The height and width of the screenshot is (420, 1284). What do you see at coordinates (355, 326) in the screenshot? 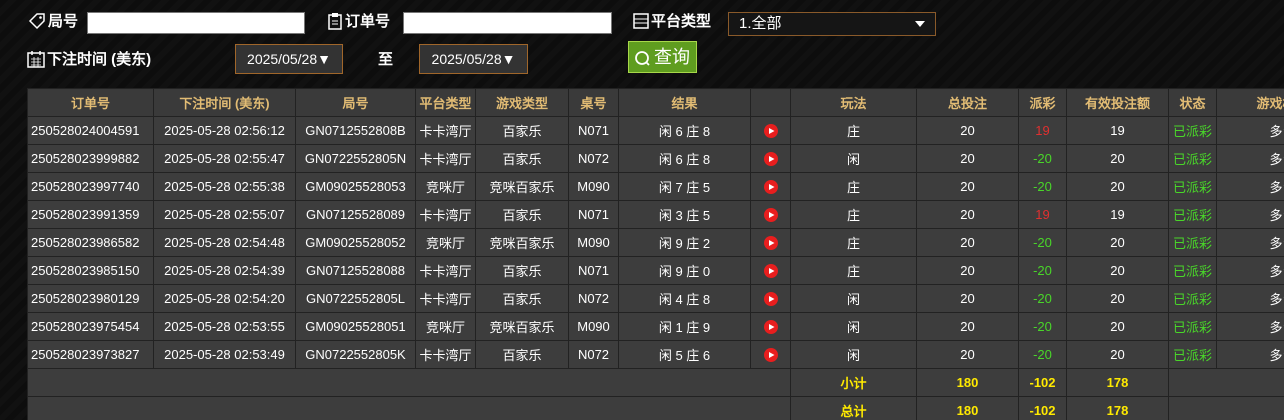
I see `round-id: GM09025528051` at bounding box center [355, 326].